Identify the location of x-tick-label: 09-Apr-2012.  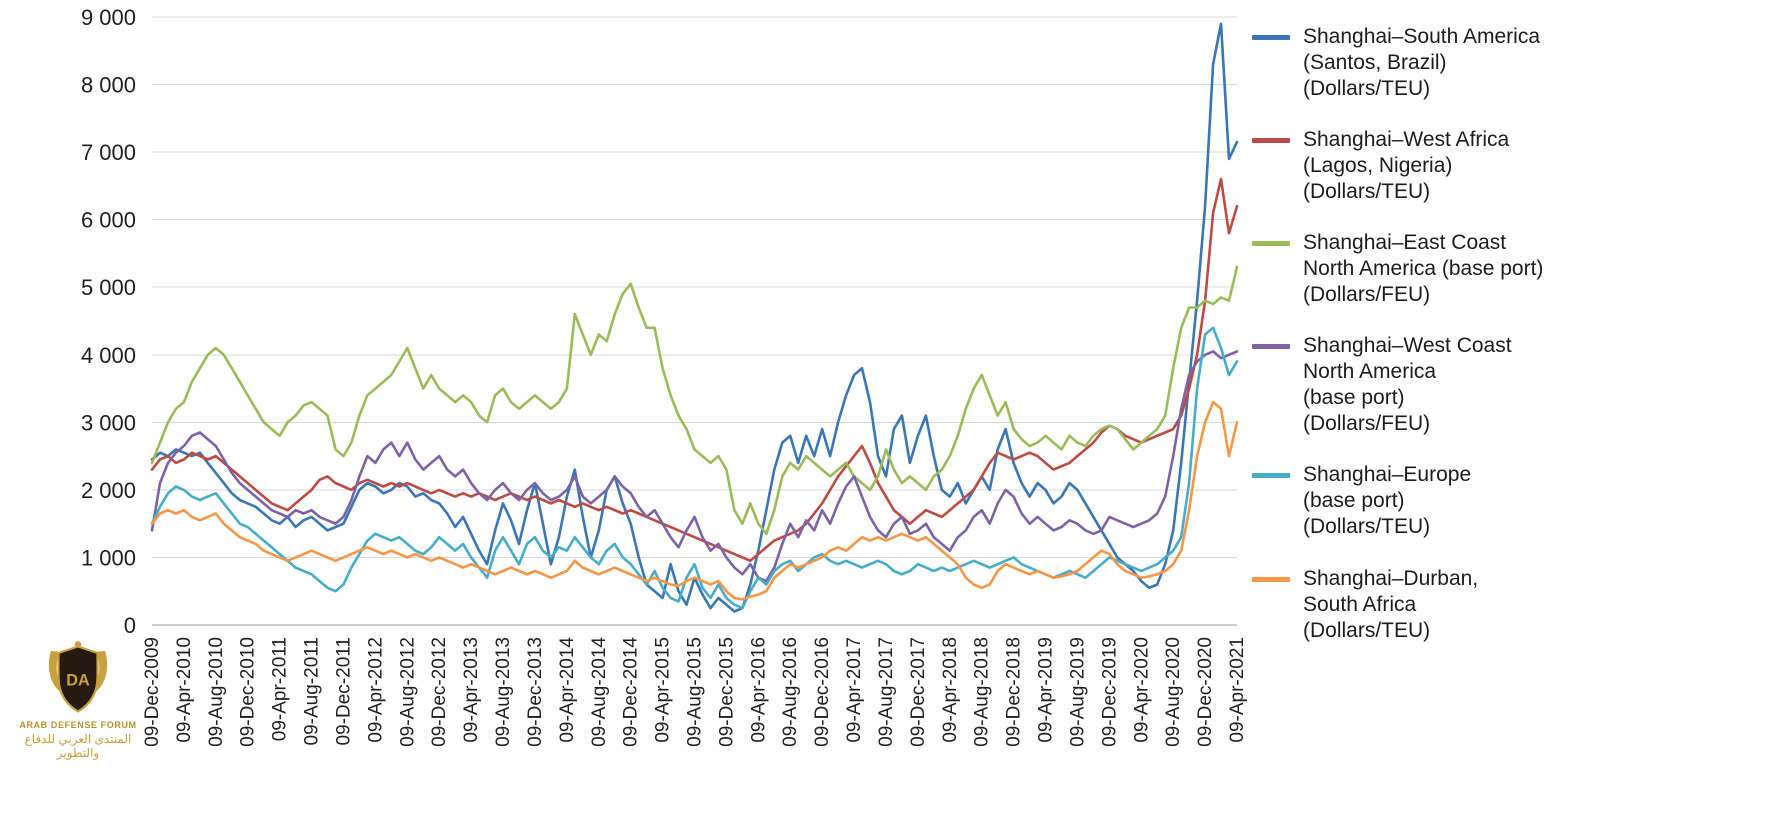
(375, 690).